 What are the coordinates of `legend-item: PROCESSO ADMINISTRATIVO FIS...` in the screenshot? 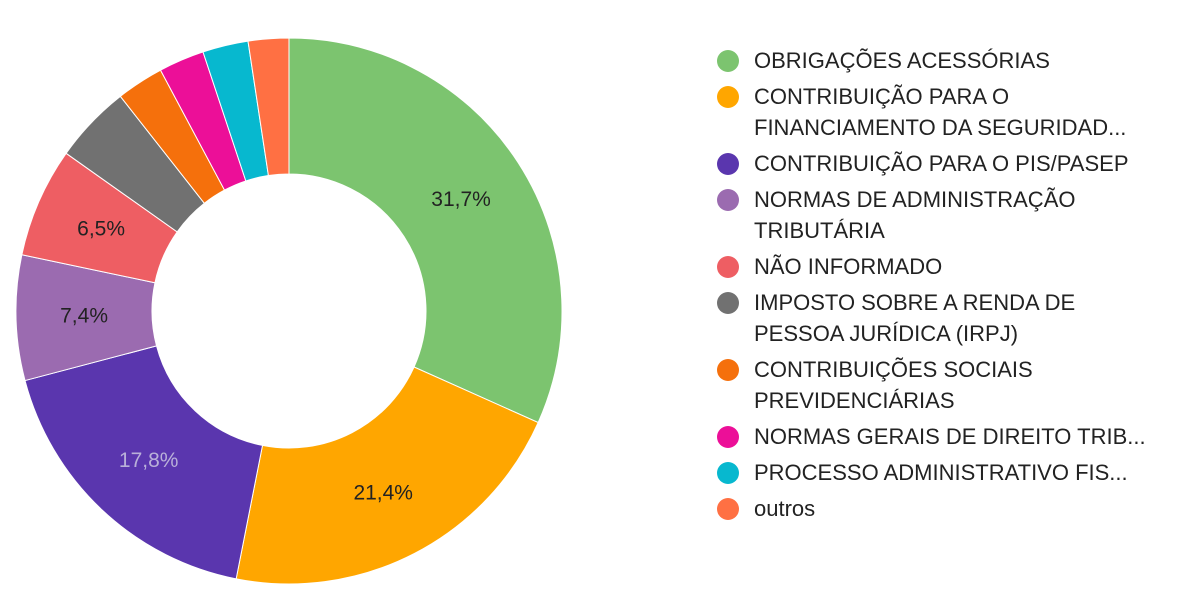 It's located at (952, 472).